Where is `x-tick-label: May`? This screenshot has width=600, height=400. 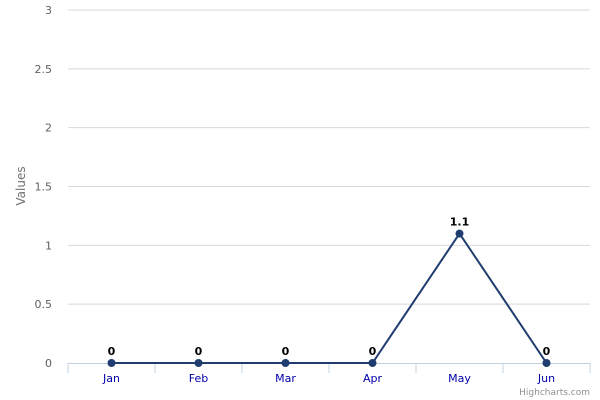
x-tick-label: May is located at coordinates (459, 378).